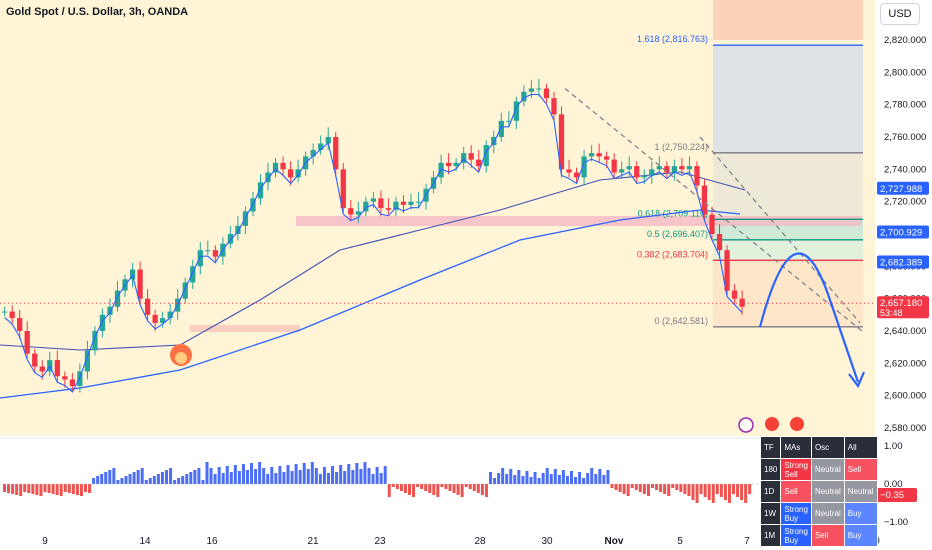 Image resolution: width=932 pixels, height=550 pixels. I want to click on all-cell: Neutral, so click(860, 491).